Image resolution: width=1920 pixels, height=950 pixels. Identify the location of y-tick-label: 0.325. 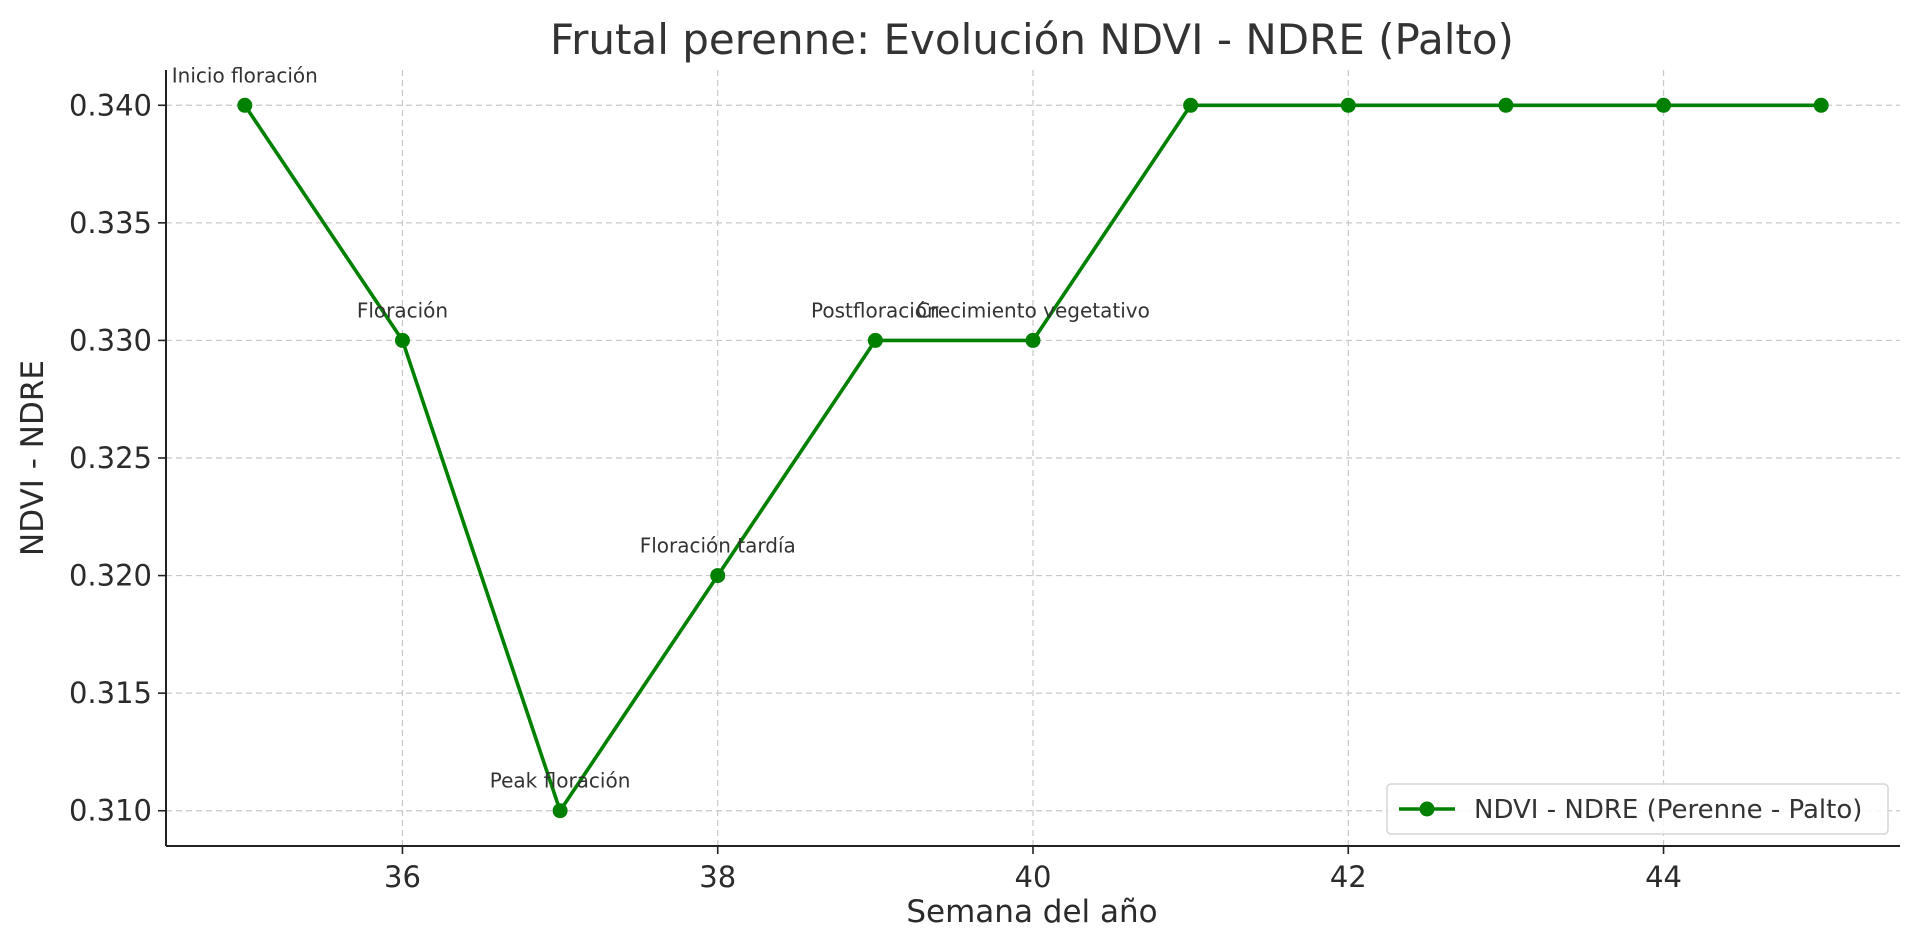
(110, 458).